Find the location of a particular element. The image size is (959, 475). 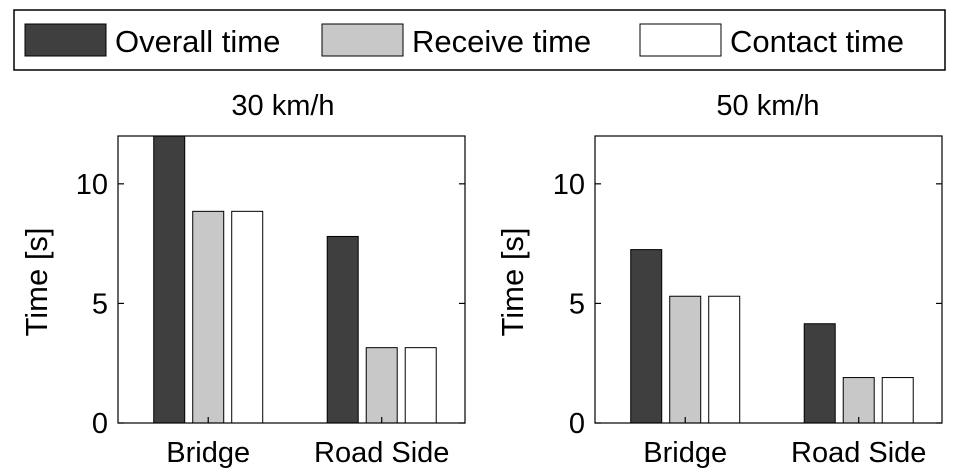

chart-title-30kmh: 30 km/h is located at coordinates (282, 106).